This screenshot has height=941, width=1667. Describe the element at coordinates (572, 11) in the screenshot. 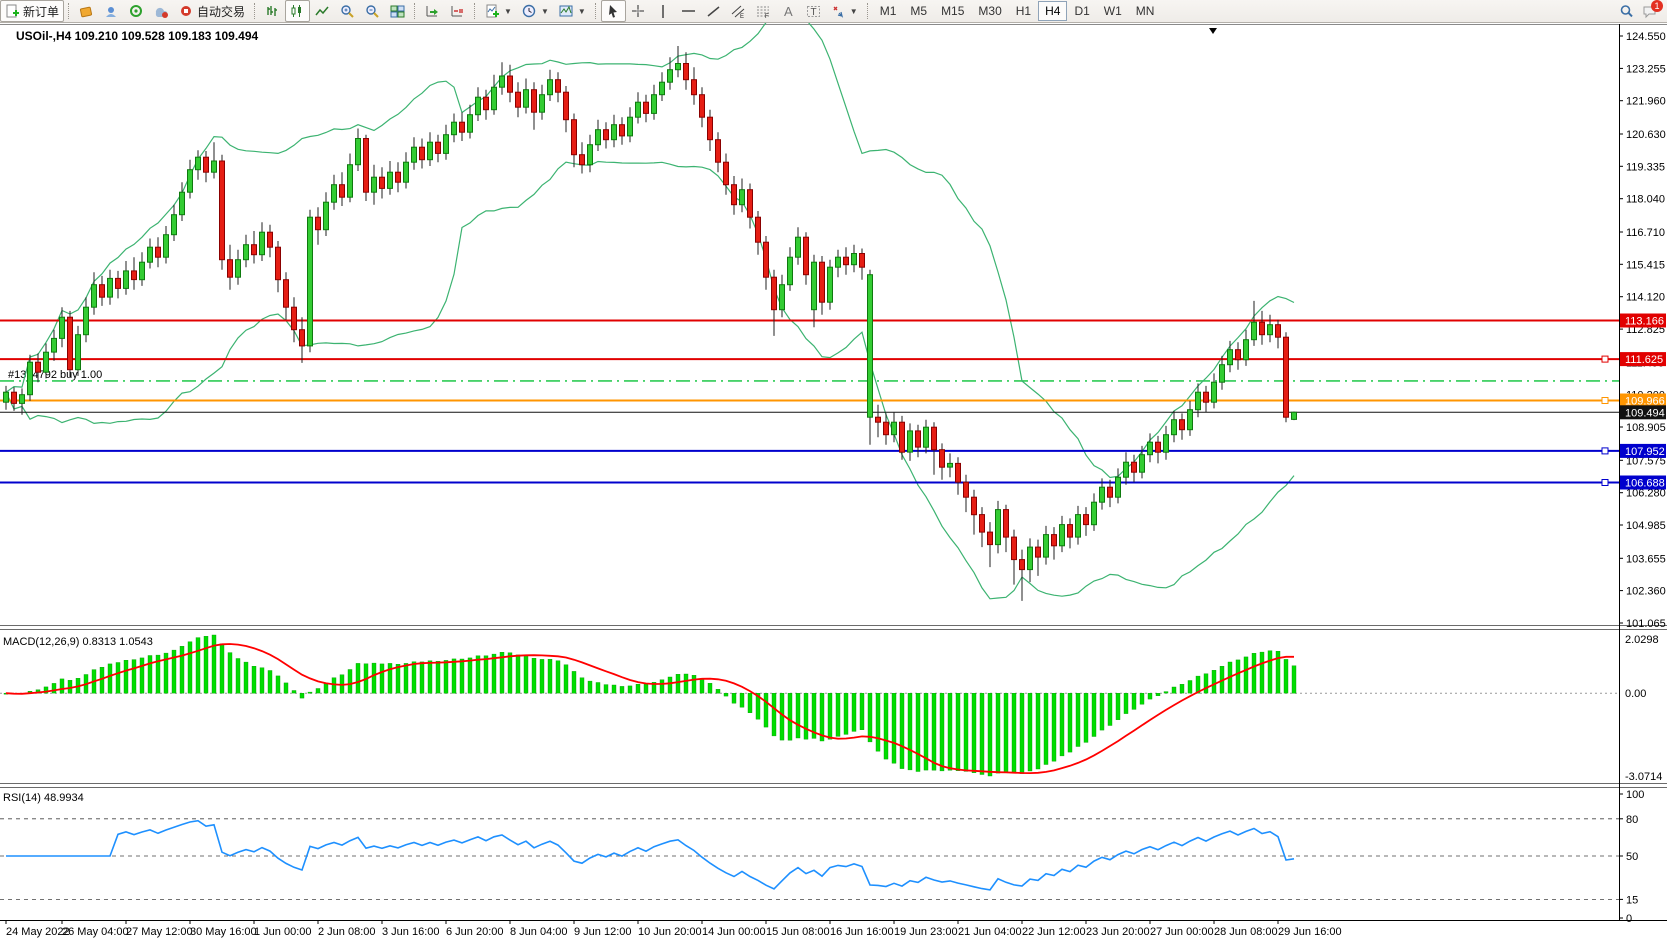

I see `templates-button: ▼` at that location.